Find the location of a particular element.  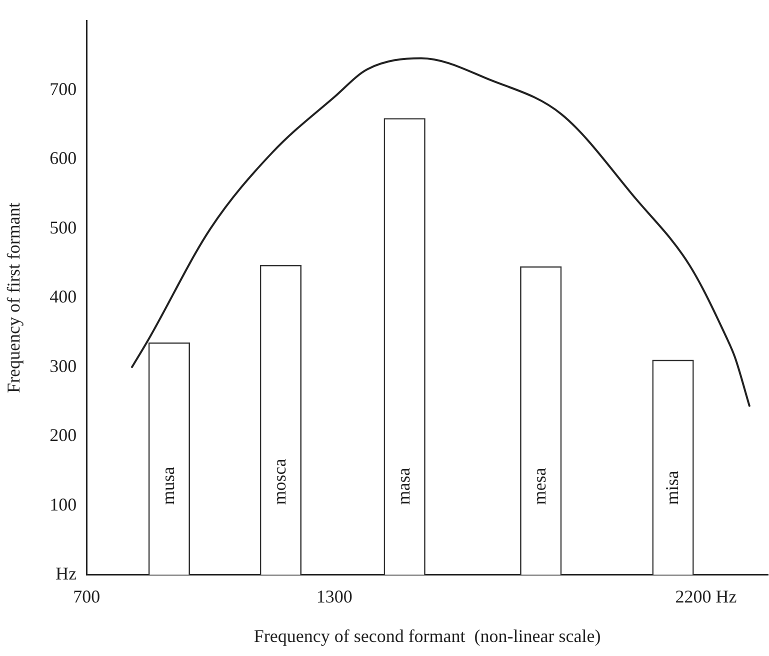

x-tick-label: 700 is located at coordinates (86, 596).